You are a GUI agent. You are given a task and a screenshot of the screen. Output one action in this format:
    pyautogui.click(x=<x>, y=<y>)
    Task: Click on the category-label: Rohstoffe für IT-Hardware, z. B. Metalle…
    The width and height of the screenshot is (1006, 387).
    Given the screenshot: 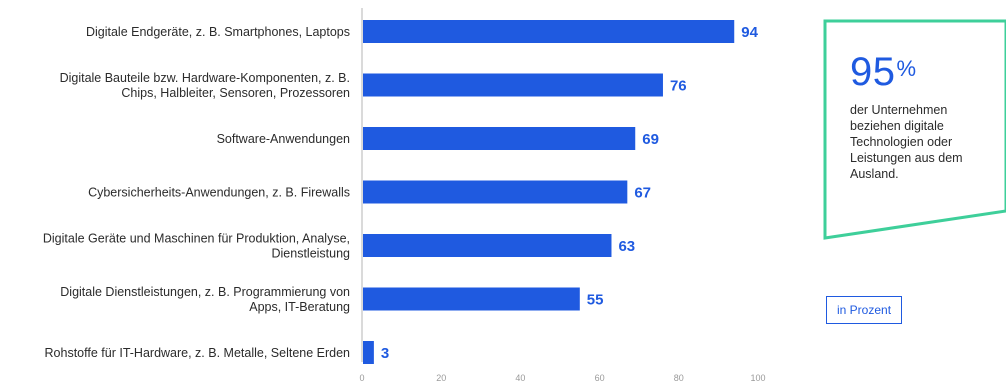 What is the action you would take?
    pyautogui.click(x=198, y=353)
    